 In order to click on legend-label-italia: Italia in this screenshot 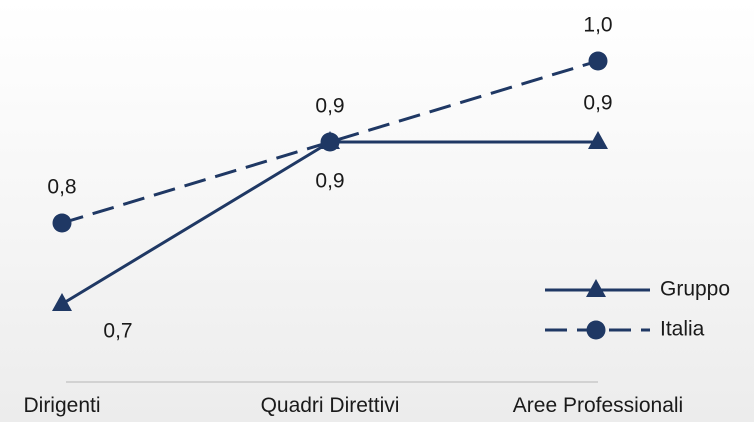, I will do `click(682, 329)`.